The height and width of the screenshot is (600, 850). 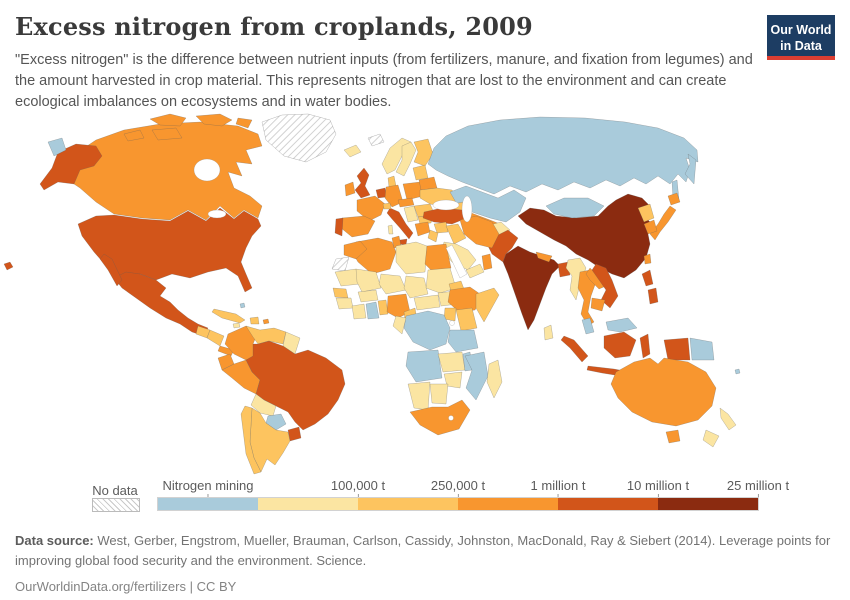 What do you see at coordinates (339, 227) in the screenshot?
I see `country-portugal` at bounding box center [339, 227].